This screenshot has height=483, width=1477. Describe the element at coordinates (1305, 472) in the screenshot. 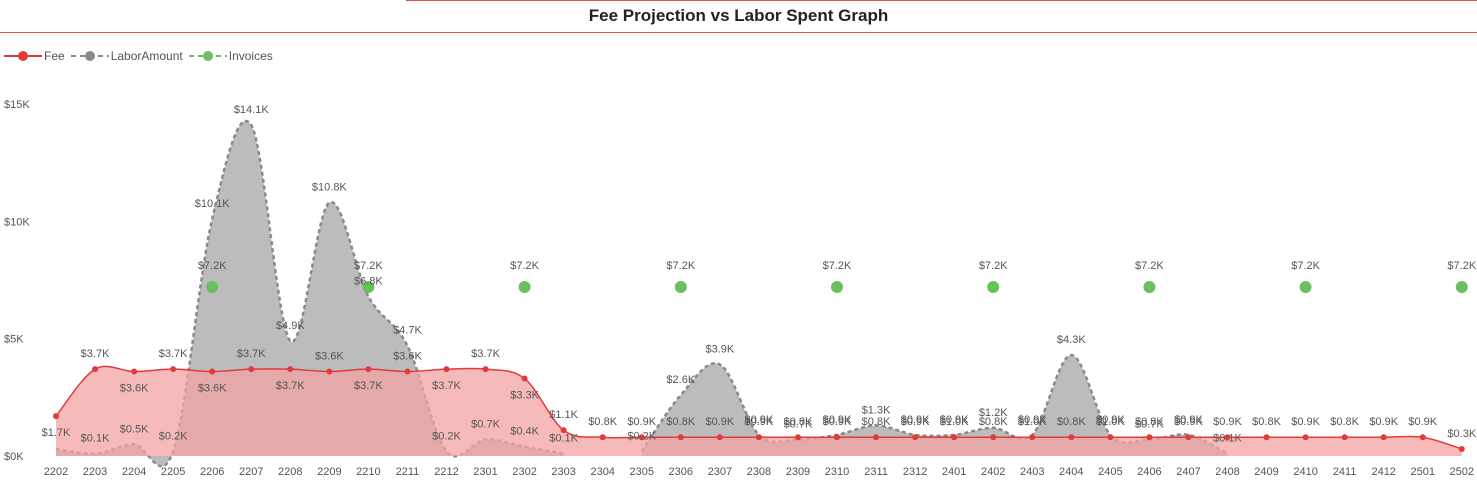

I see `x-tick-label: 2410` at that location.